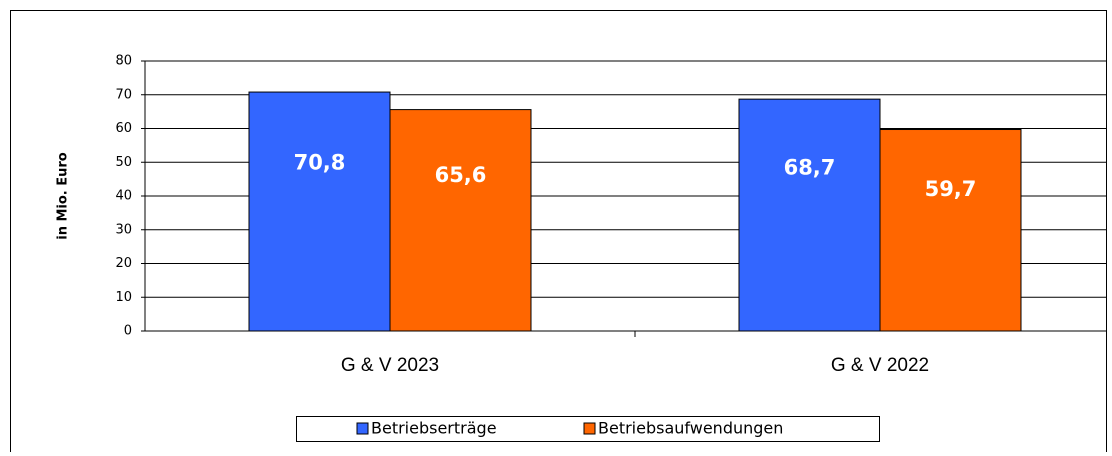 This screenshot has width=1112, height=456. What do you see at coordinates (390, 365) in the screenshot?
I see `x-tick-label: G & V 2023` at bounding box center [390, 365].